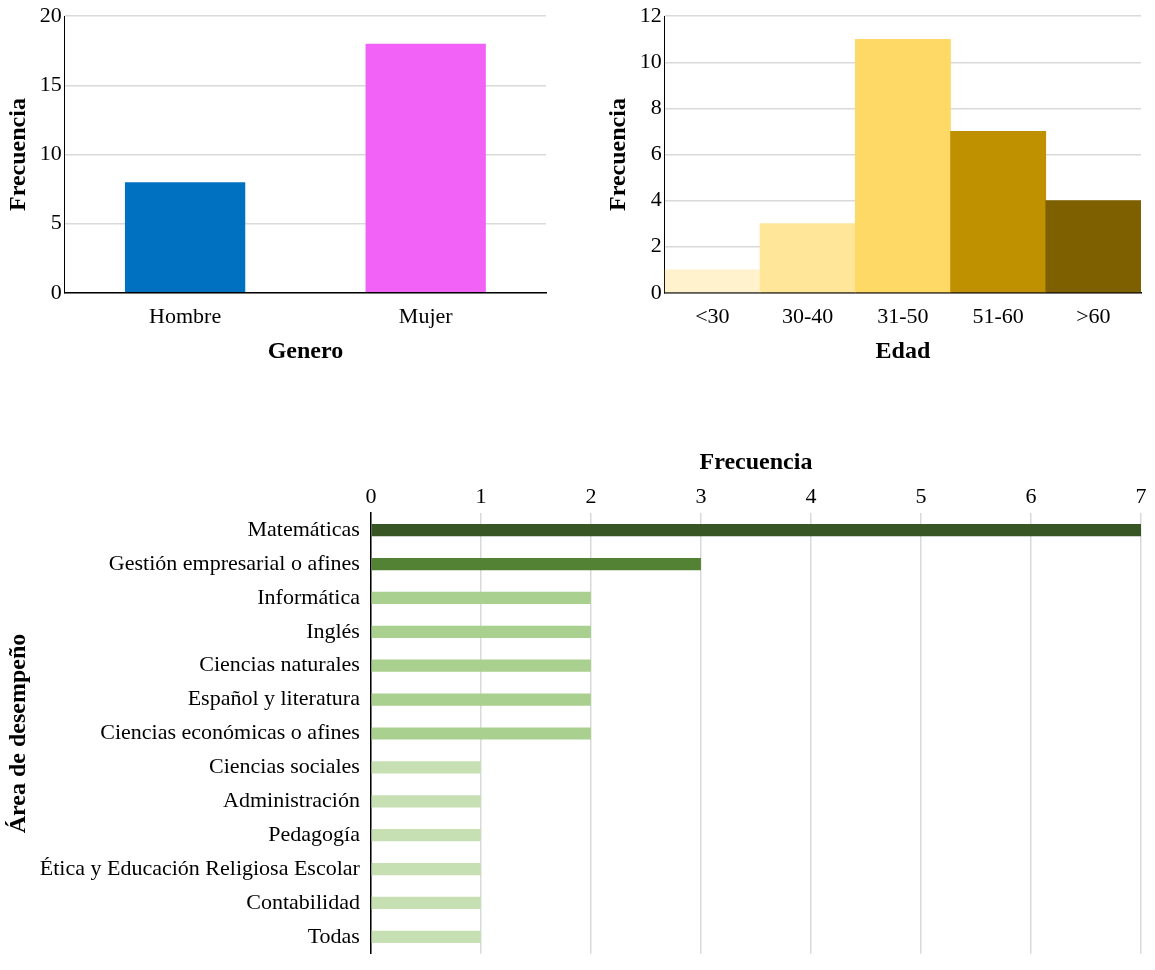 The height and width of the screenshot is (970, 1155). Describe the element at coordinates (426, 315) in the screenshot. I see `x-tick-label: Mujer` at that location.